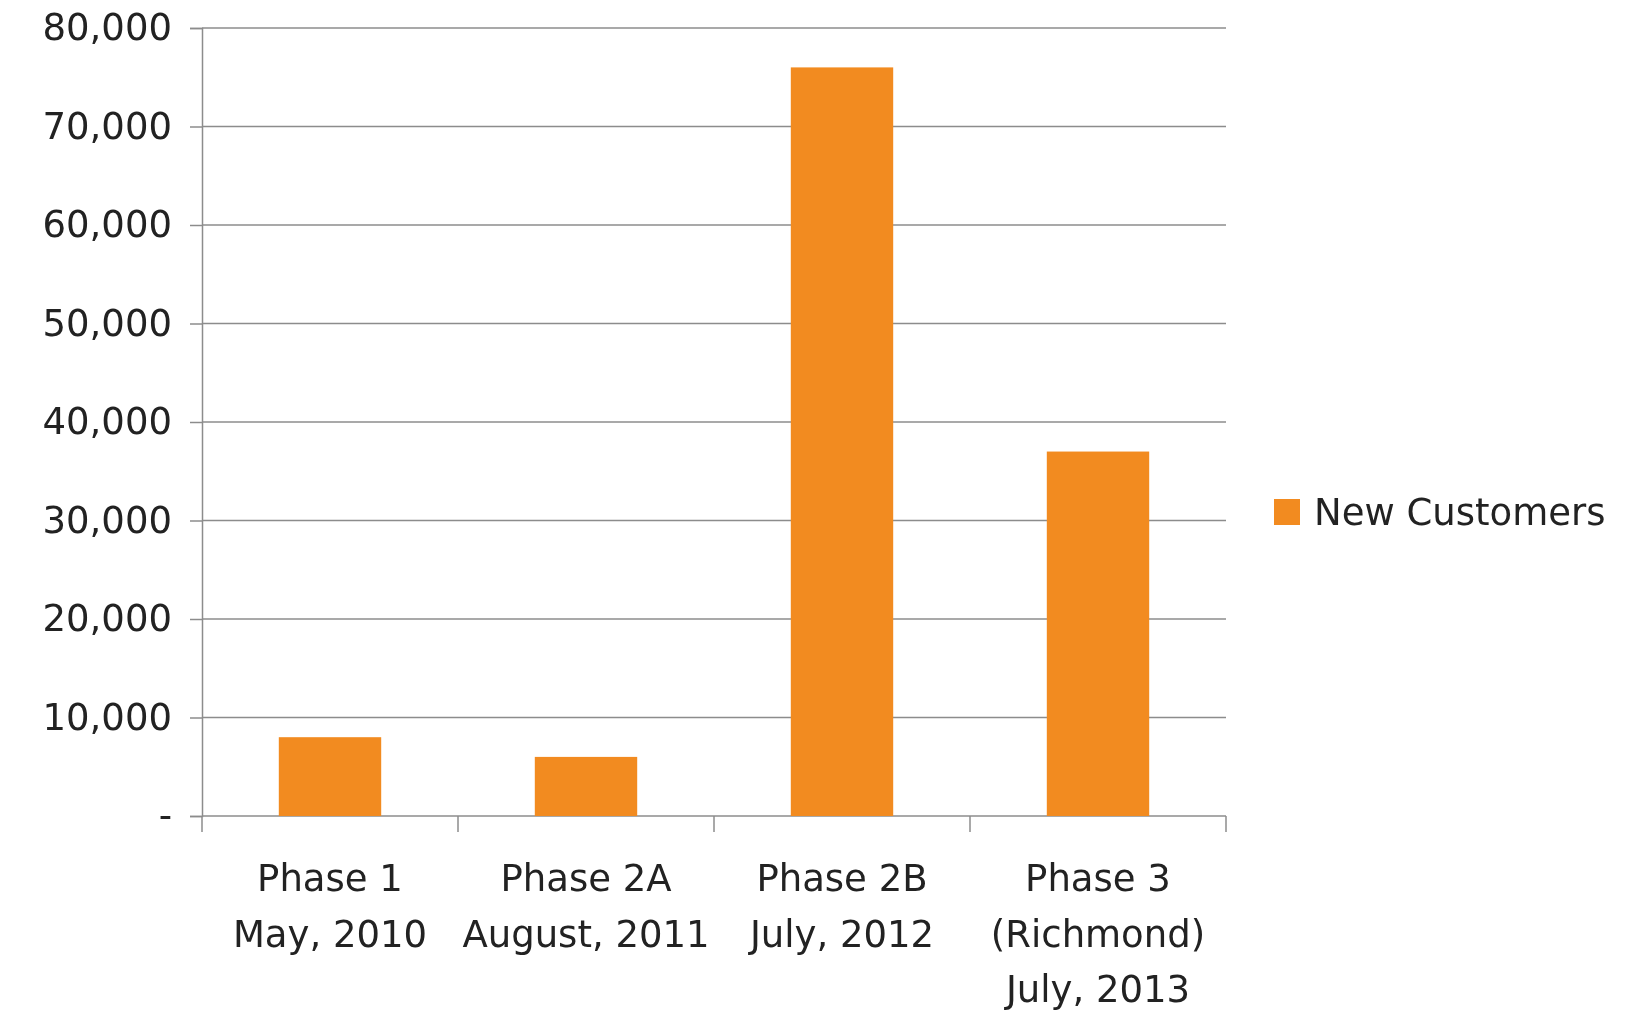 This screenshot has height=1019, width=1637. Describe the element at coordinates (107, 422) in the screenshot. I see `y-tick-label: 40,000` at that location.